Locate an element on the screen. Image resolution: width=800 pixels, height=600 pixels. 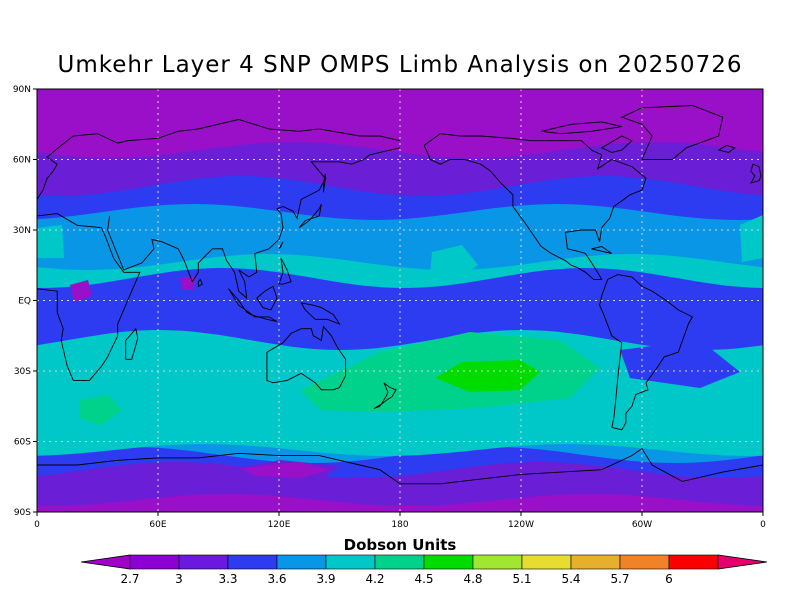
purple-patch-antarctic is located at coordinates (285, 470).